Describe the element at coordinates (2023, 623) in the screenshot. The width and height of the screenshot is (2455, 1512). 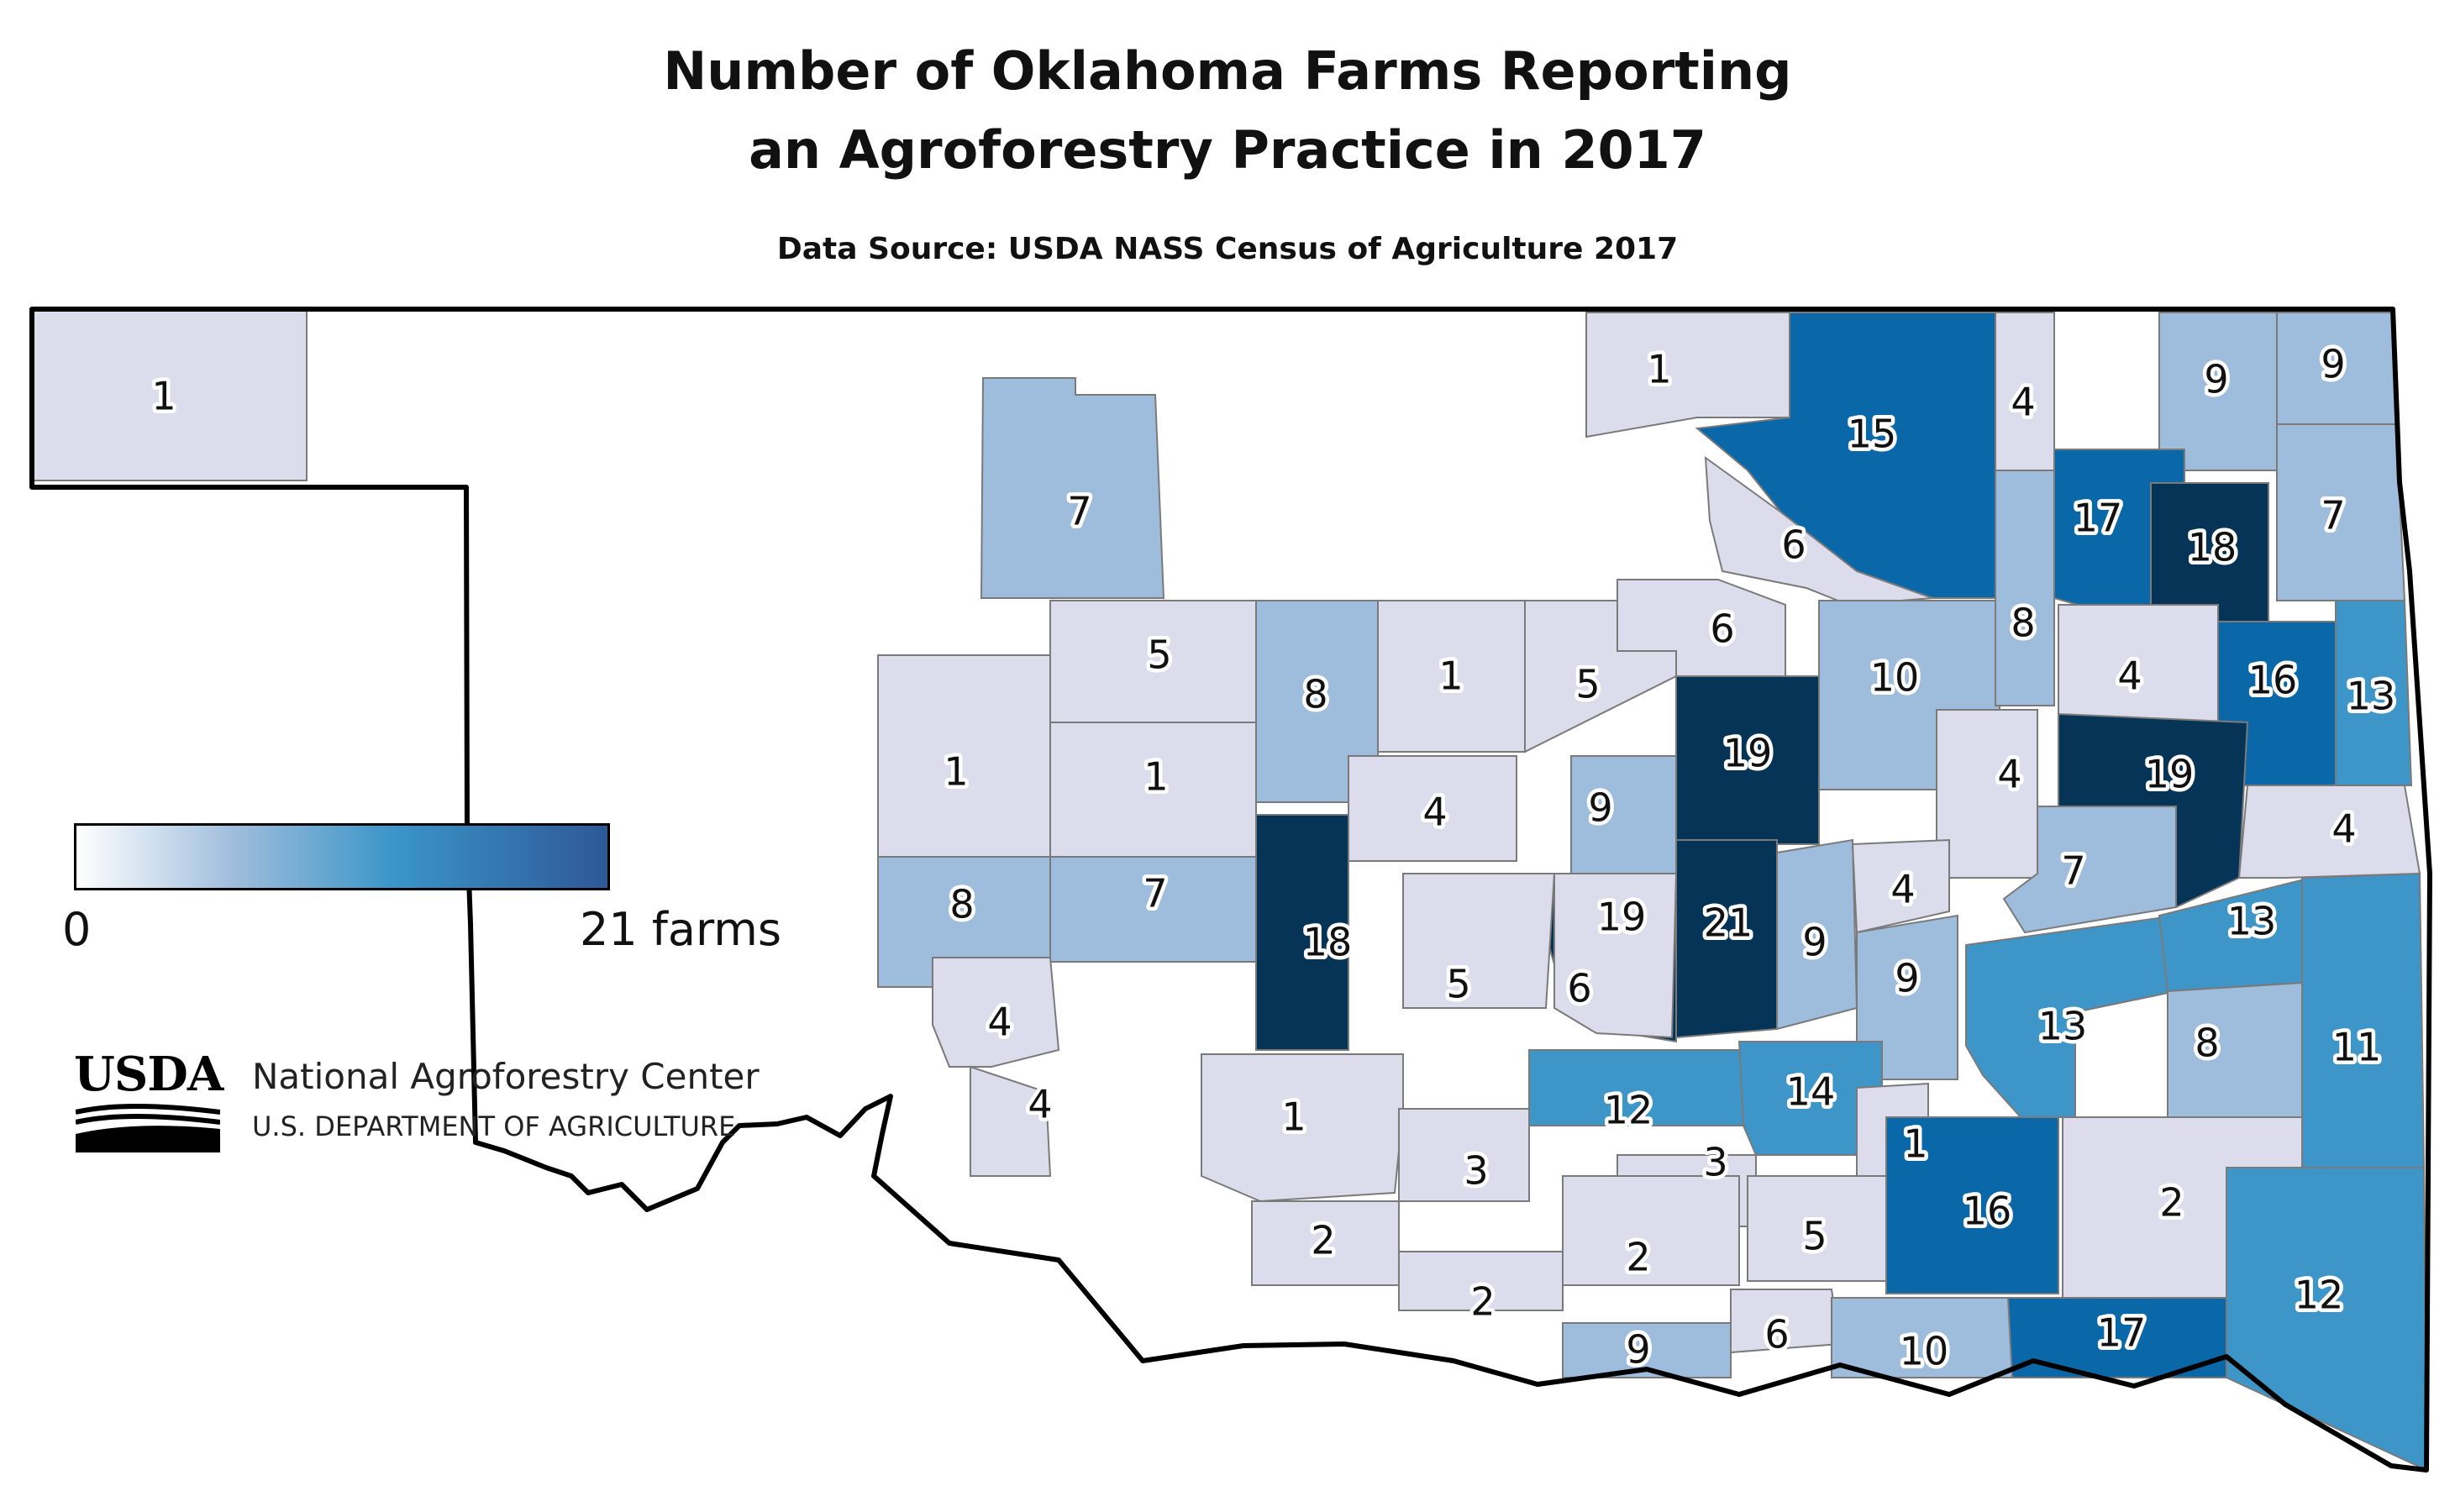
I see `county-18-value: 8` at that location.